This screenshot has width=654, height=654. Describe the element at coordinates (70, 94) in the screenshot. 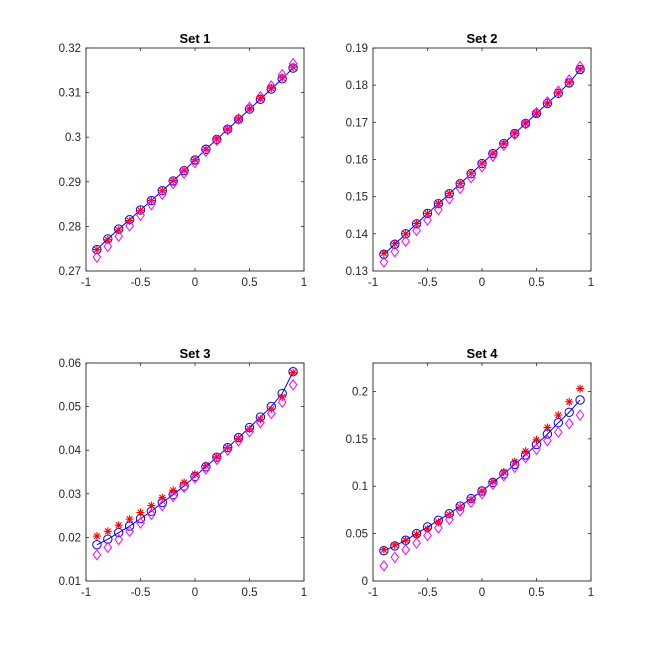

I see `y-tick-label: 0.31` at that location.